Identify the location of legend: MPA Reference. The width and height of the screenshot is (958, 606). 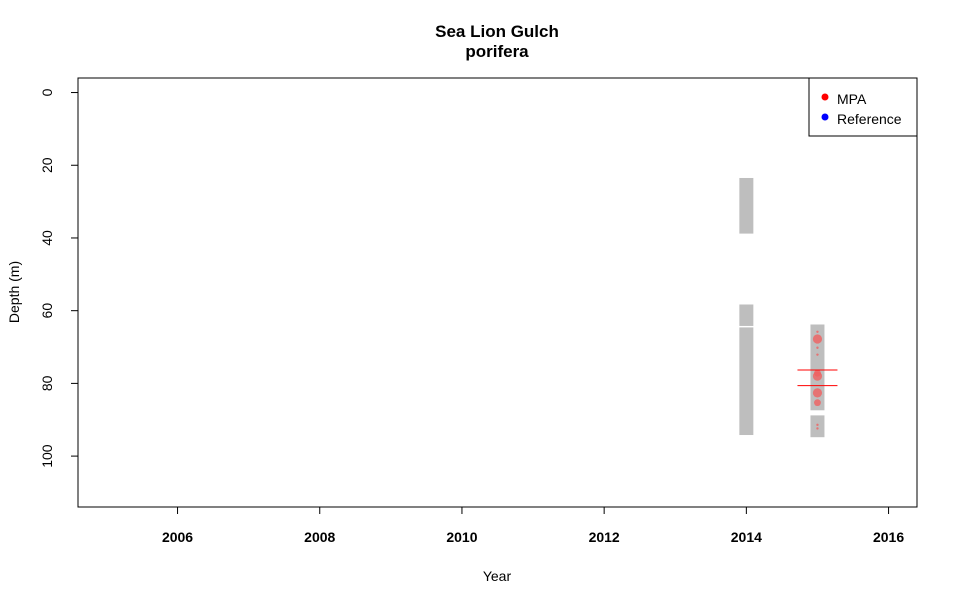
(863, 107).